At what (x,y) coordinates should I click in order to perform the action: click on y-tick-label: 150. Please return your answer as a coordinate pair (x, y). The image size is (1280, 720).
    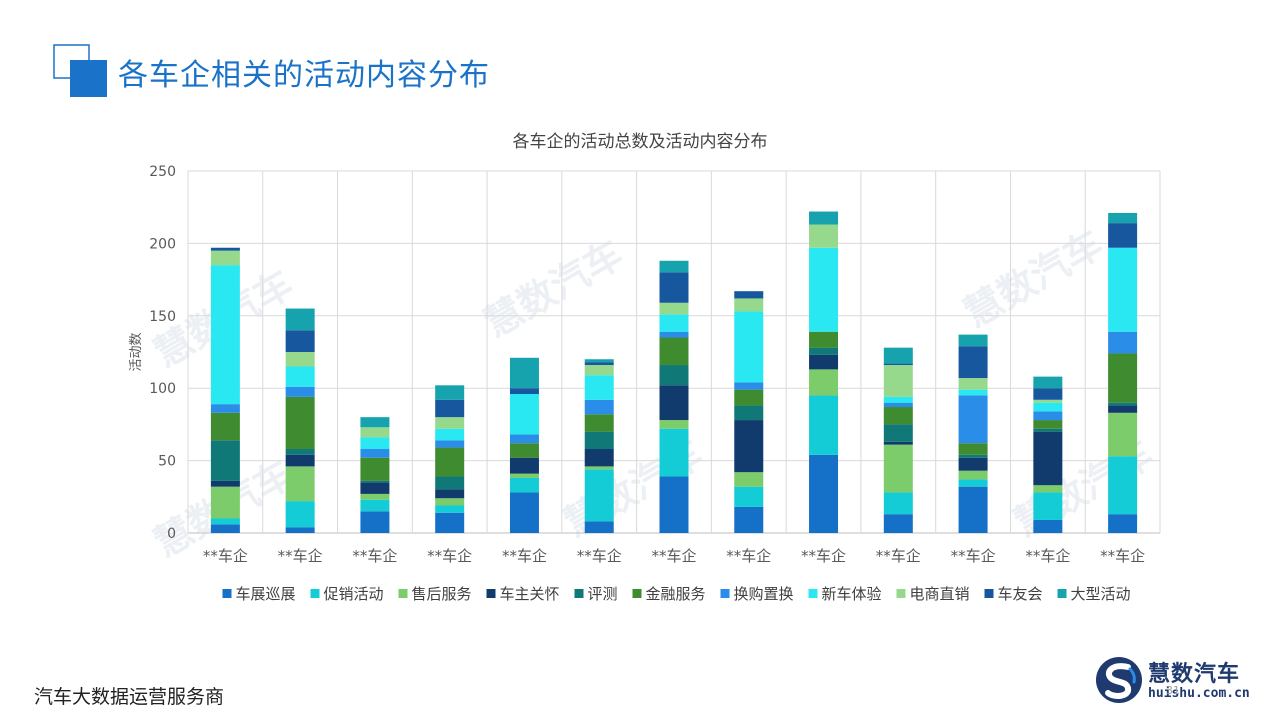
    Looking at the image, I should click on (162, 317).